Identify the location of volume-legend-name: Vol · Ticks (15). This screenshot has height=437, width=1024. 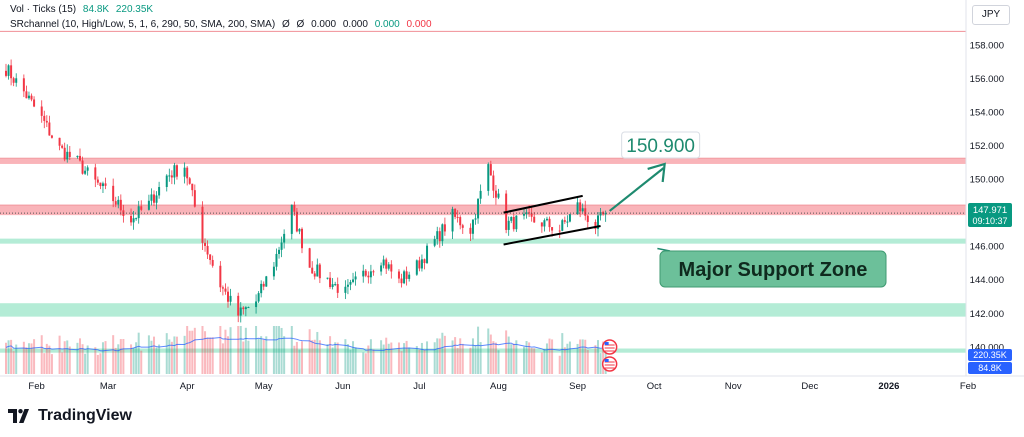
(43, 9).